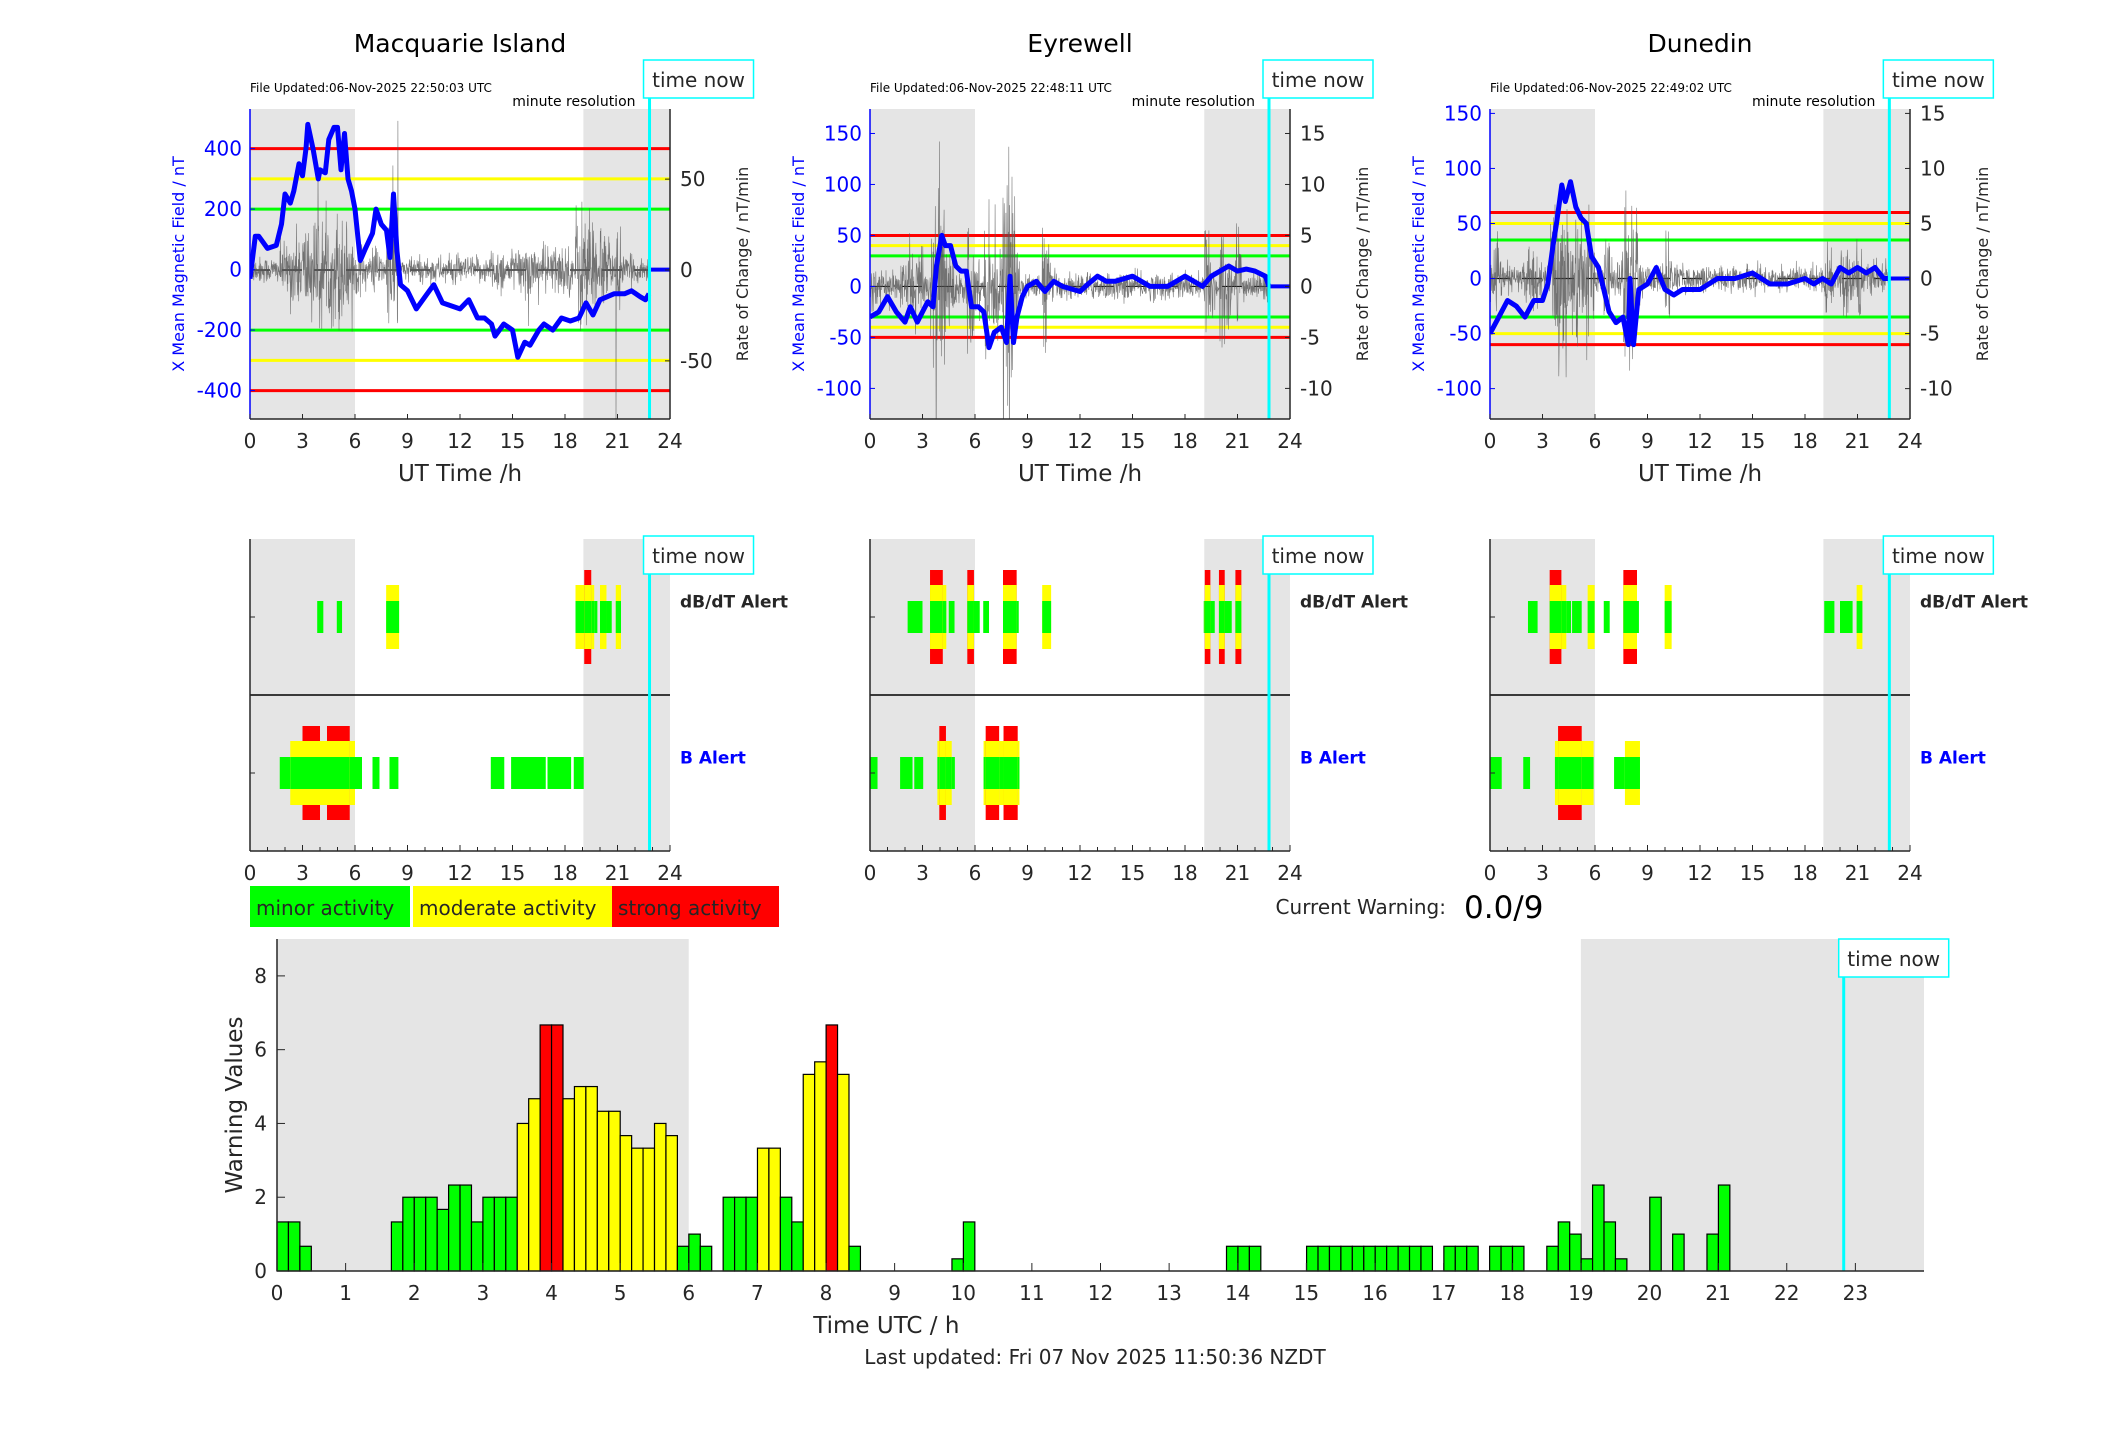 The width and height of the screenshot is (2117, 1437). What do you see at coordinates (573, 102) in the screenshot?
I see `resolution-label: minute resolution` at bounding box center [573, 102].